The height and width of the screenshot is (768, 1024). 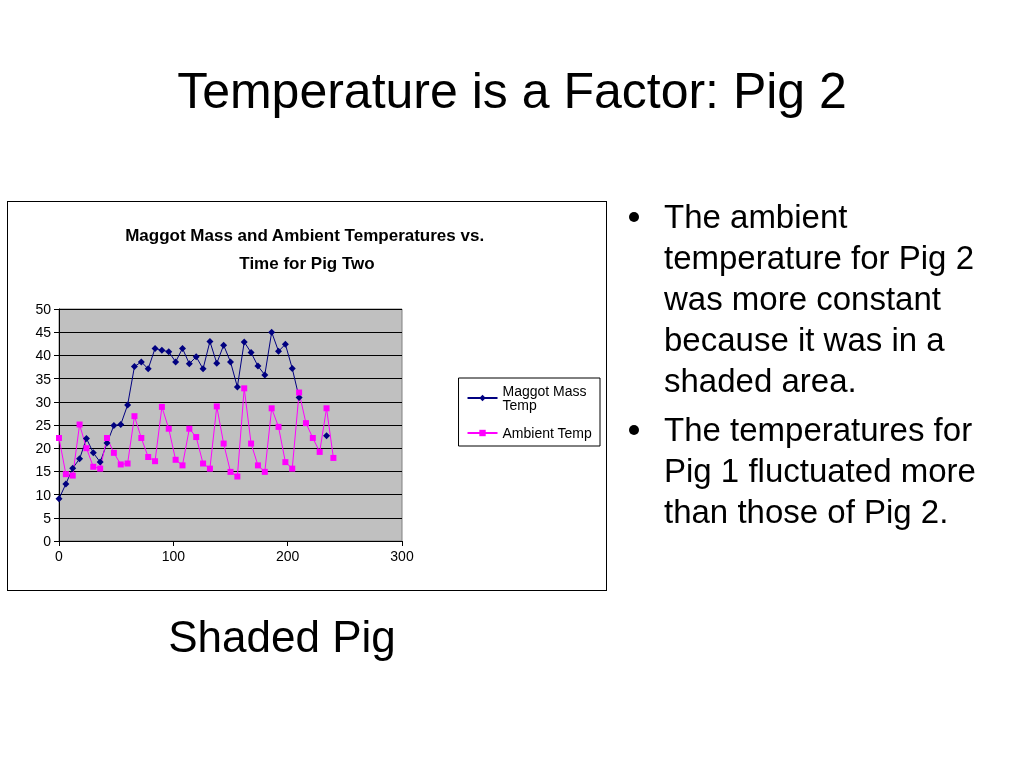 What do you see at coordinates (173, 556) in the screenshot?
I see `x-tick-label: 100` at bounding box center [173, 556].